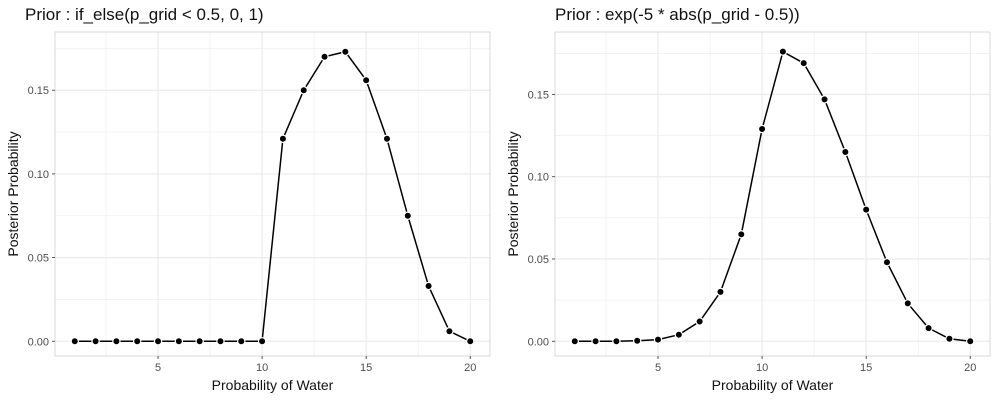 Image resolution: width=1000 pixels, height=405 pixels. What do you see at coordinates (677, 14) in the screenshot?
I see `chart-title: Prior : exp(-5 * abs(p_grid - 0.5))` at bounding box center [677, 14].